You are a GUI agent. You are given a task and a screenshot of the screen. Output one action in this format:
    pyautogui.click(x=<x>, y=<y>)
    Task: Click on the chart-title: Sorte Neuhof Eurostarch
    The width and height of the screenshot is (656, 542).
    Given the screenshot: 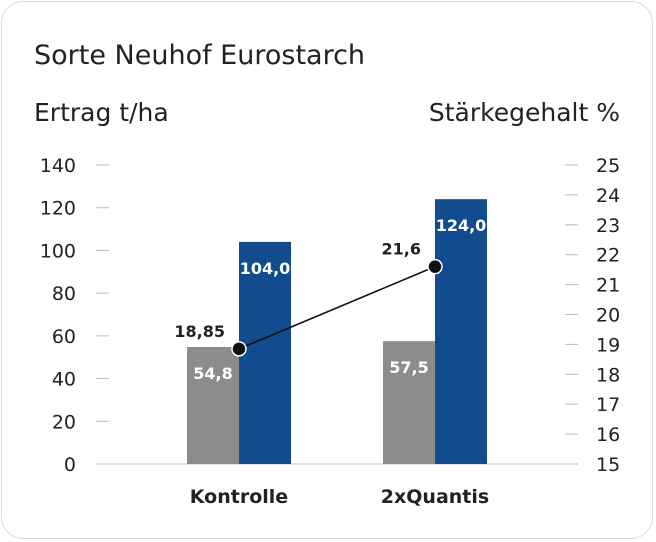 What is the action you would take?
    pyautogui.click(x=200, y=55)
    